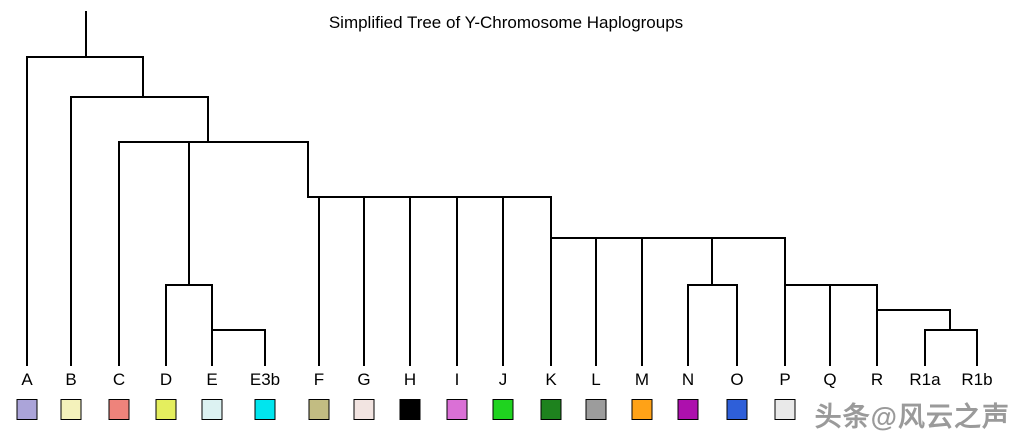  What do you see at coordinates (319, 379) in the screenshot?
I see `leaf-label-F: F` at bounding box center [319, 379].